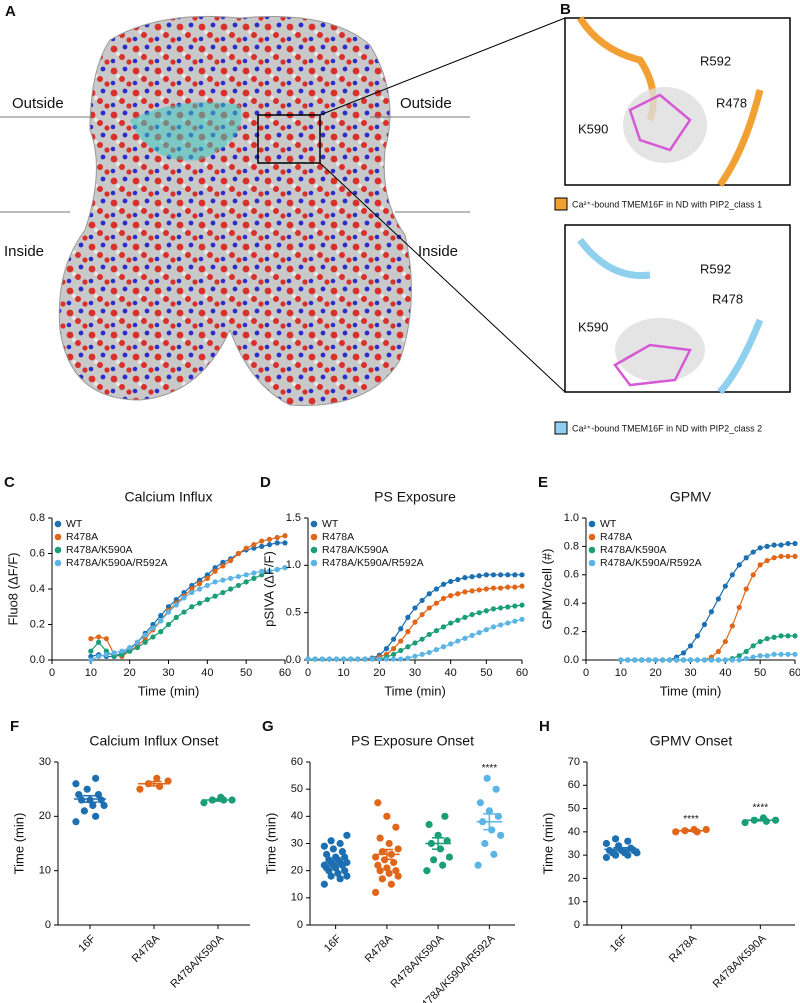 This screenshot has width=800, height=1003. I want to click on y-tick-label: 0.6, so click(571, 575).